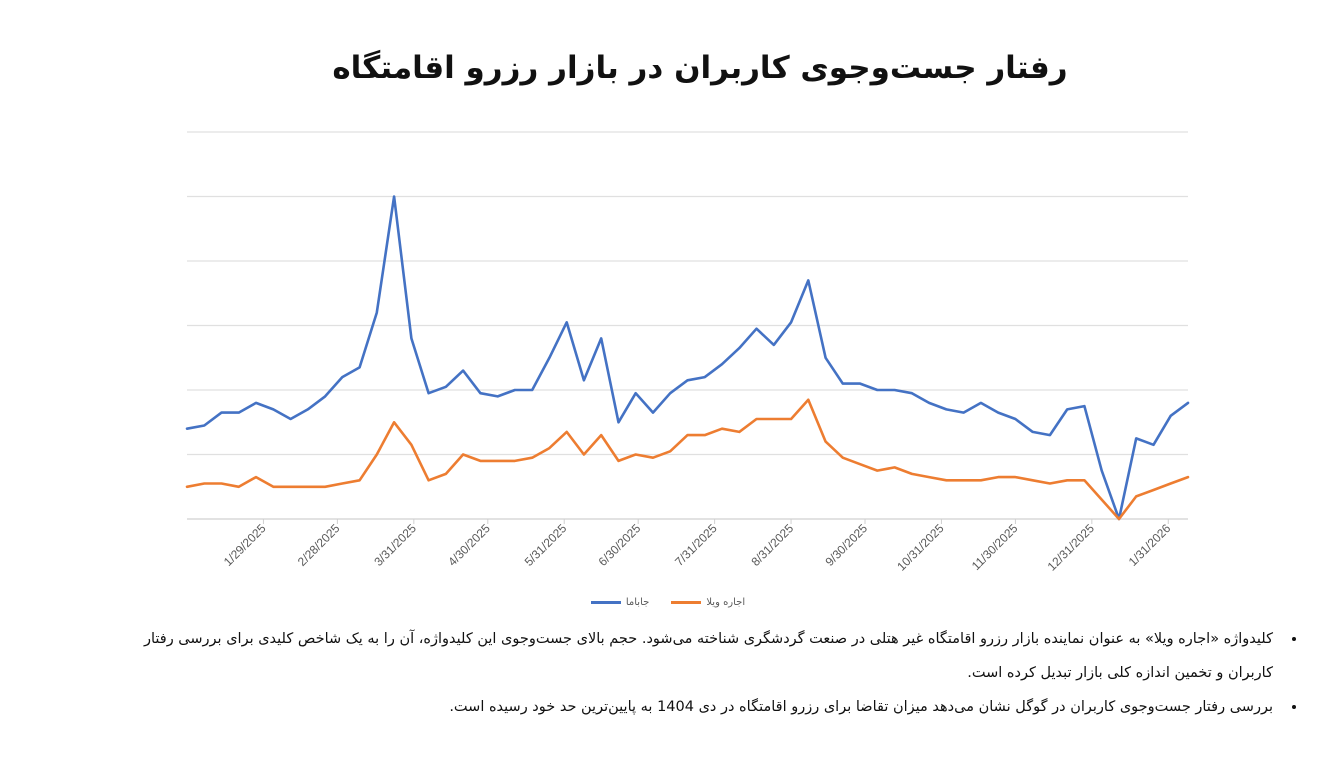 The width and height of the screenshot is (1336, 758). Describe the element at coordinates (773, 545) in the screenshot. I see `x-tick-label: 8/31/2025` at that location.